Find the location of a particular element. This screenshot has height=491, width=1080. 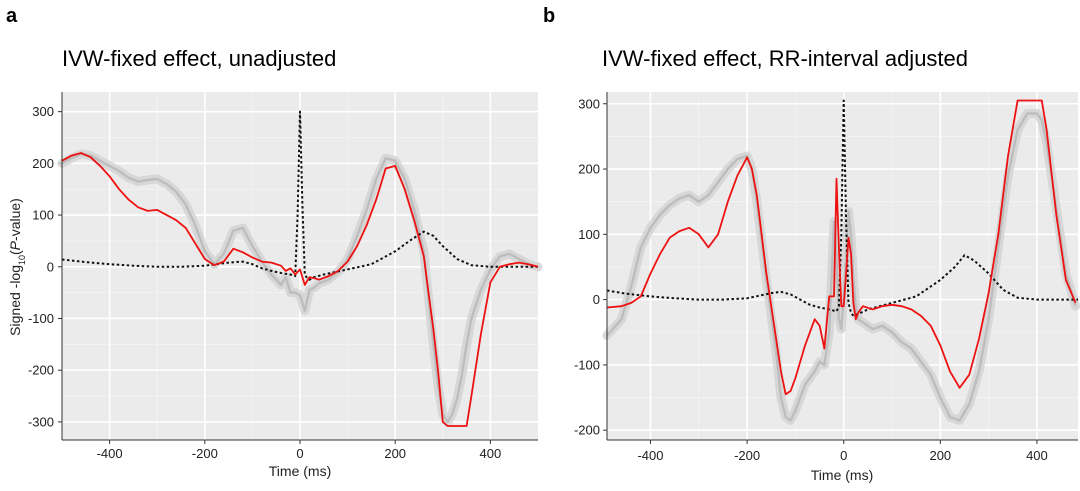

panel-b-title: IVW-fixed effect, RR-interval adjusted is located at coordinates (785, 58).